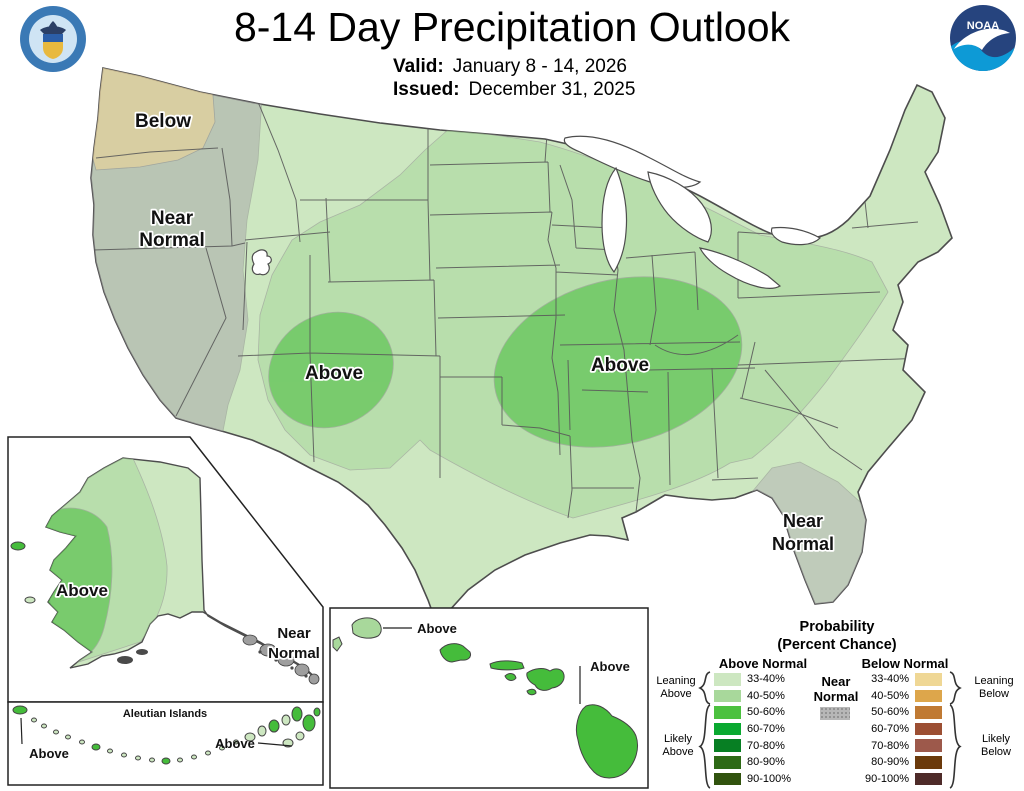  I want to click on likely-above-line1: Likely, so click(678, 739).